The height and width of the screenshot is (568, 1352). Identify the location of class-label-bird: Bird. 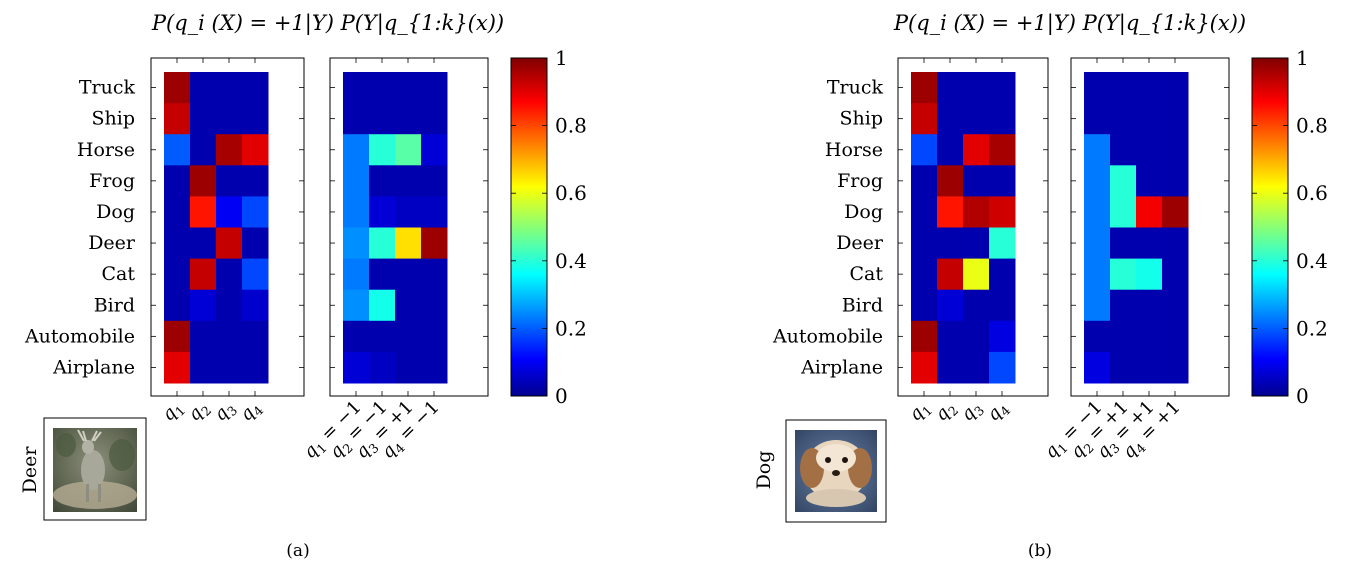
(862, 305).